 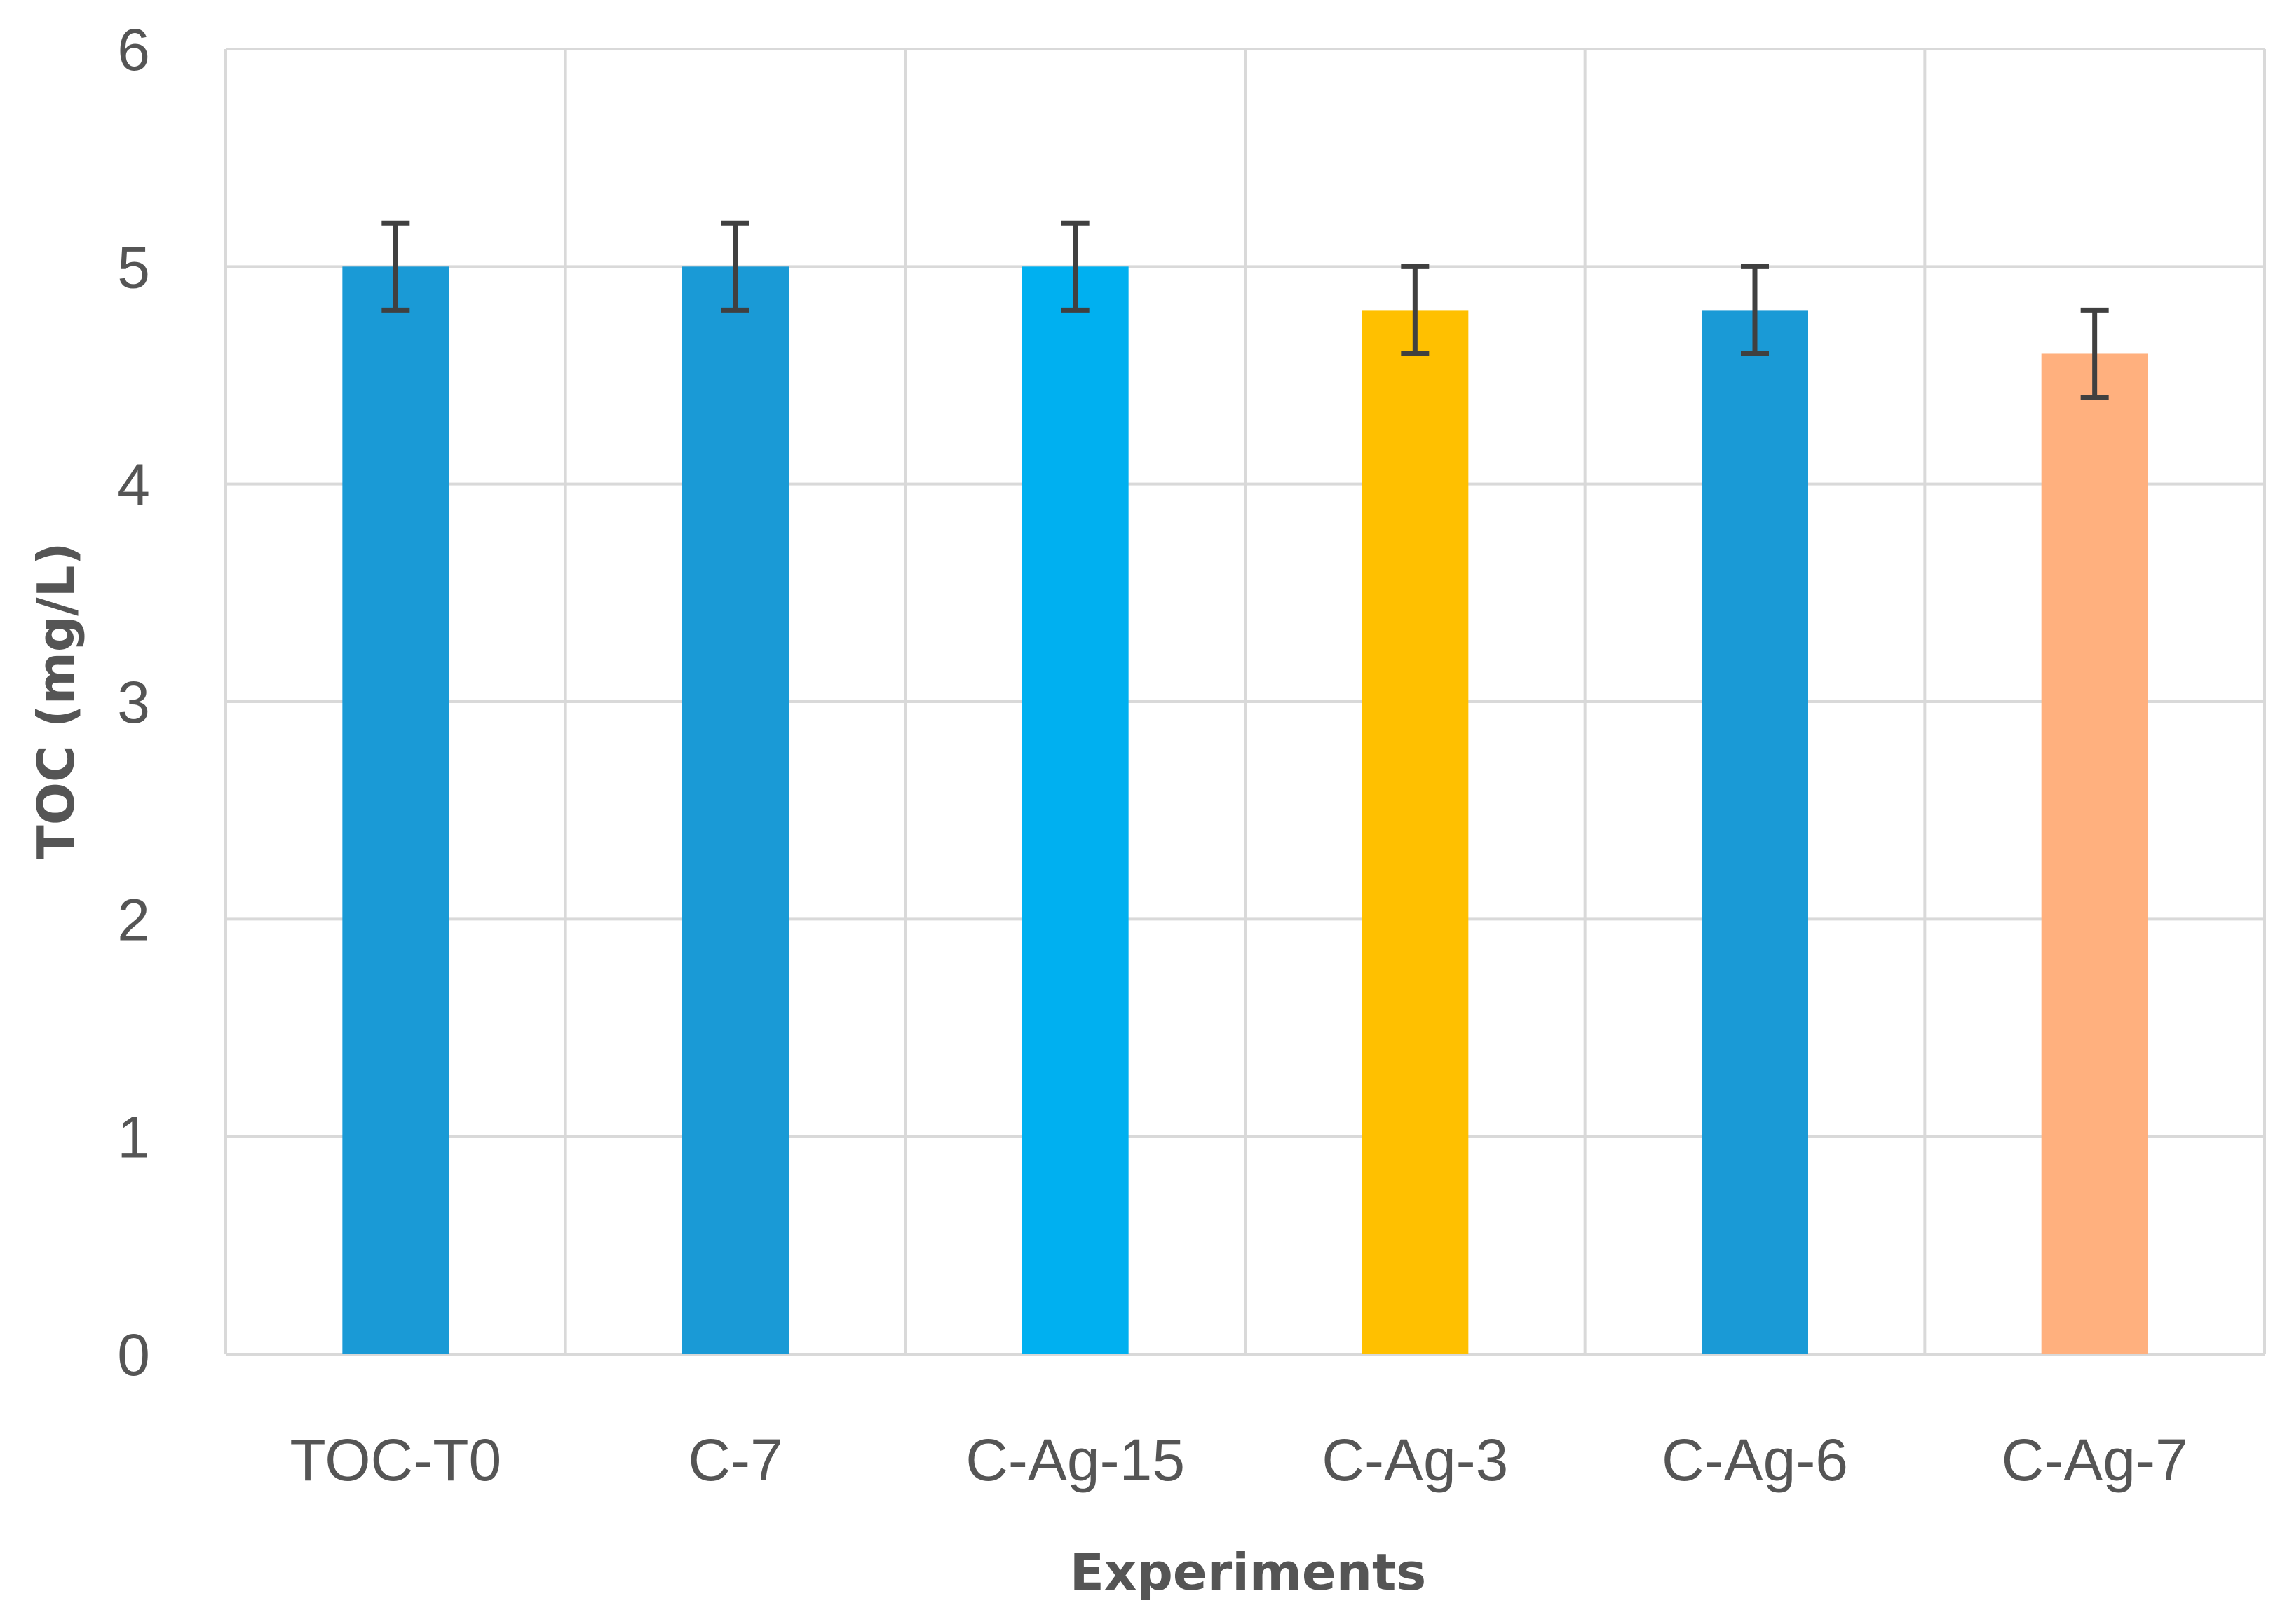 What do you see at coordinates (133, 267) in the screenshot?
I see `y-tick-label: 5` at bounding box center [133, 267].